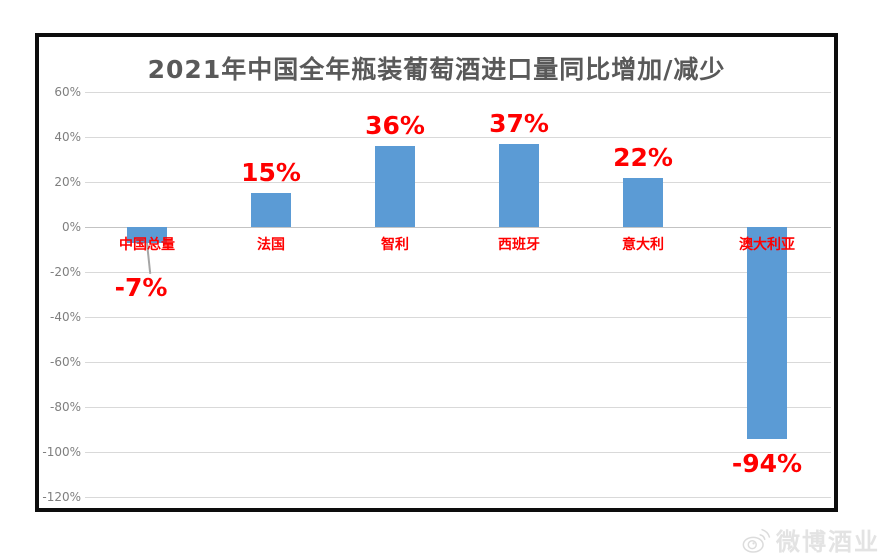  Describe the element at coordinates (61, 452) in the screenshot. I see `y-axis-tick-label: -100%` at that location.